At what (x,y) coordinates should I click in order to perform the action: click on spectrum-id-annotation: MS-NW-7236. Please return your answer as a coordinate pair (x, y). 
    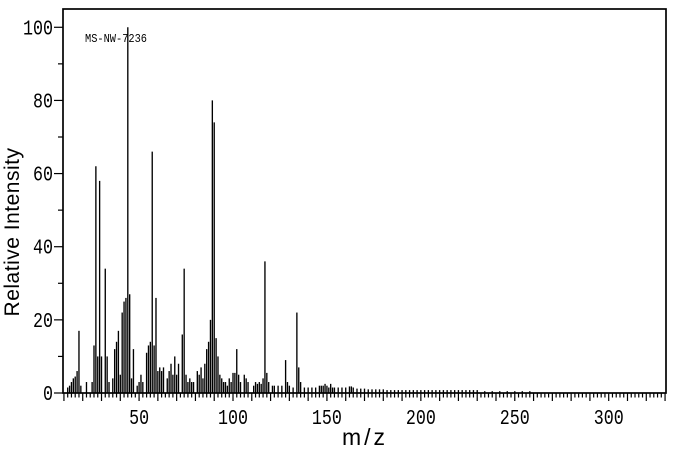
    Looking at the image, I should click on (116, 39).